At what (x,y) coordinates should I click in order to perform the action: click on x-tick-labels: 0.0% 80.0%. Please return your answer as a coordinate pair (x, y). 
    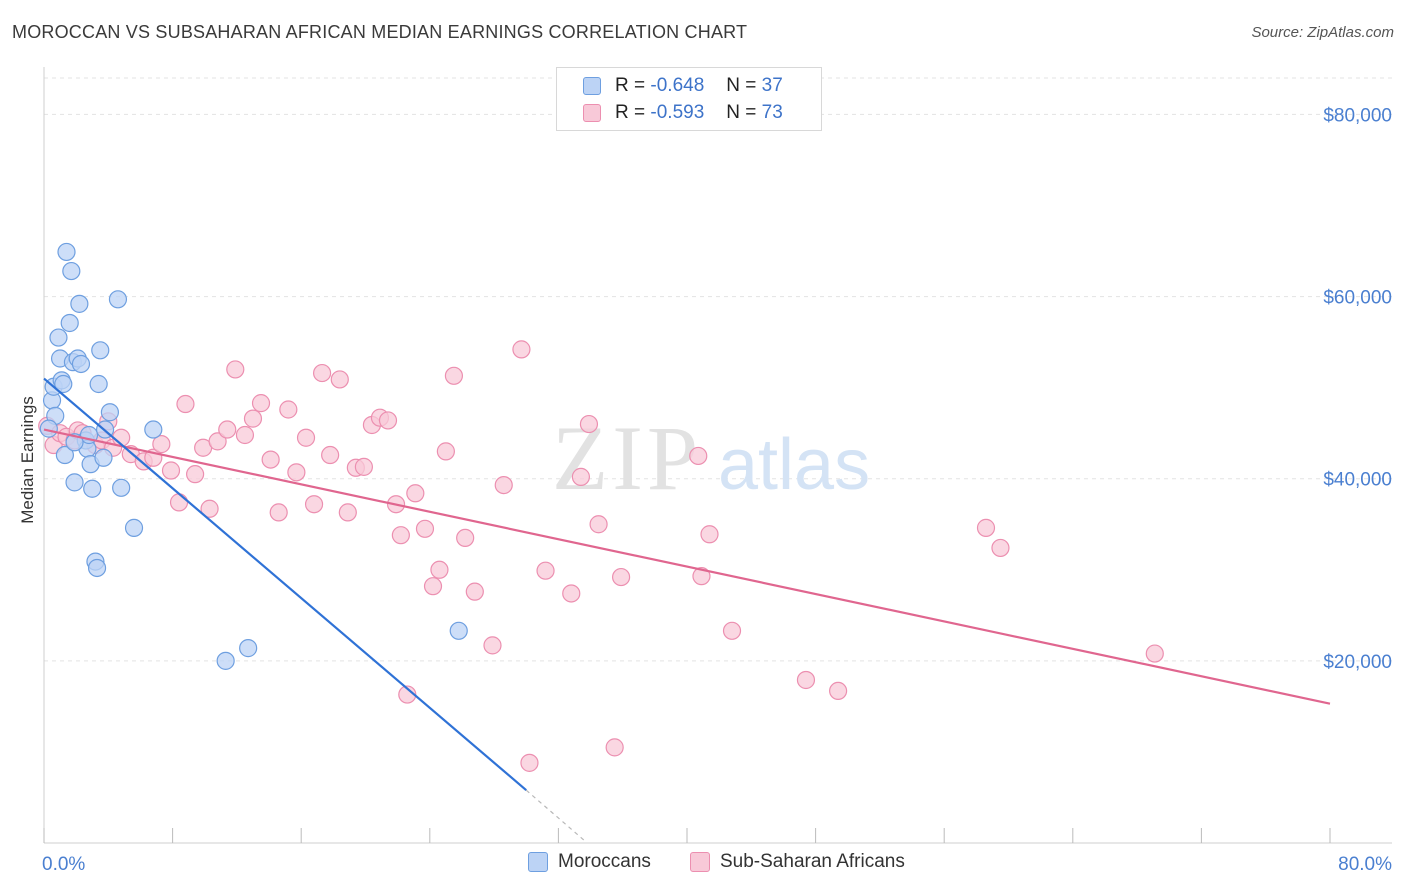
    Looking at the image, I should click on (717, 864).